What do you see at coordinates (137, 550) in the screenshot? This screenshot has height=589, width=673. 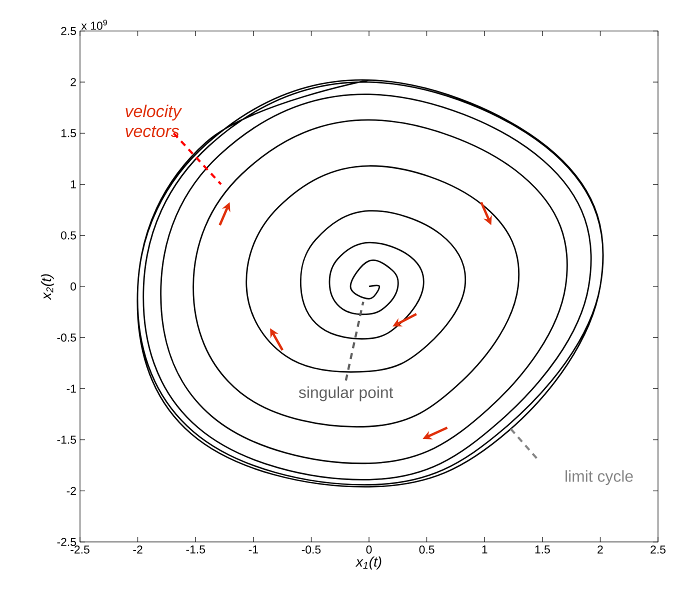 I see `x-tick-label: -2` at bounding box center [137, 550].